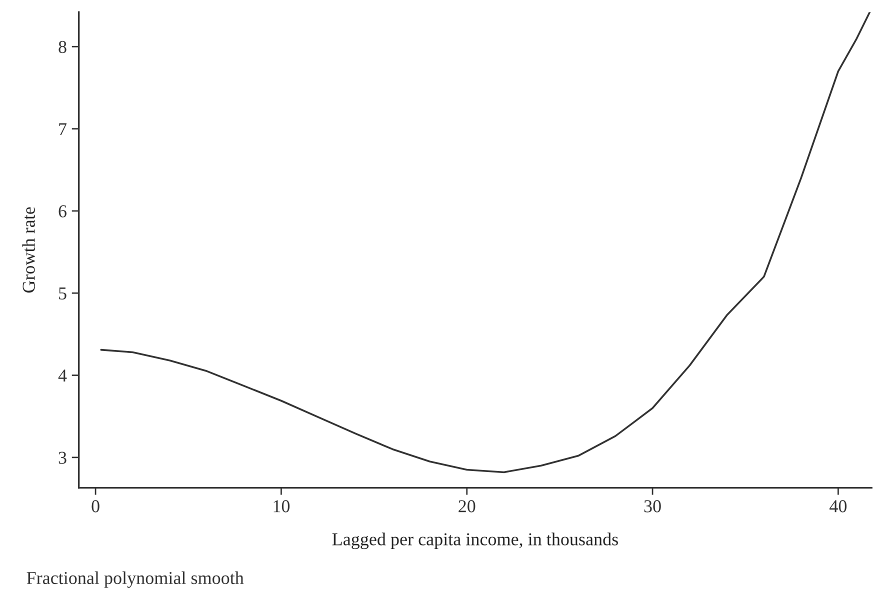 This screenshot has width=876, height=606. What do you see at coordinates (96, 506) in the screenshot?
I see `x-tick-label: 0` at bounding box center [96, 506].